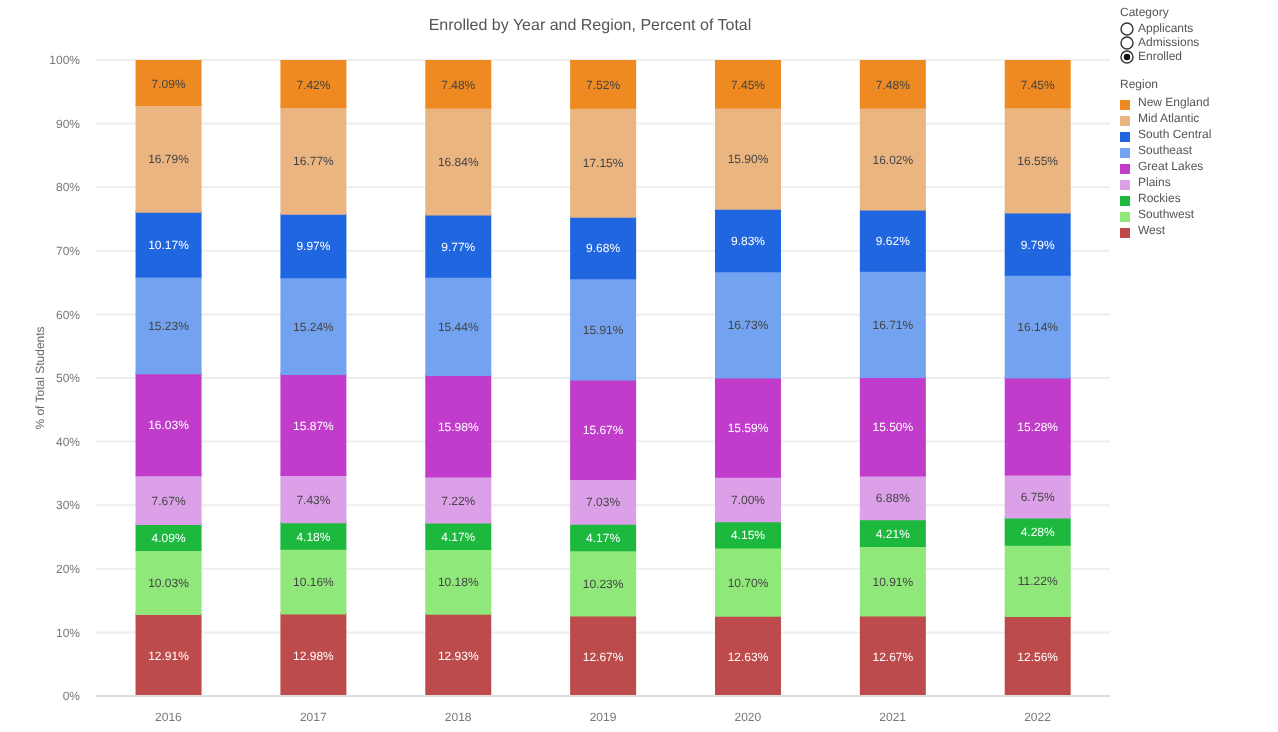 Image resolution: width=1278 pixels, height=732 pixels. What do you see at coordinates (590, 25) in the screenshot?
I see `chart-title: Enrolled by Year and Region, Percent of Total` at bounding box center [590, 25].